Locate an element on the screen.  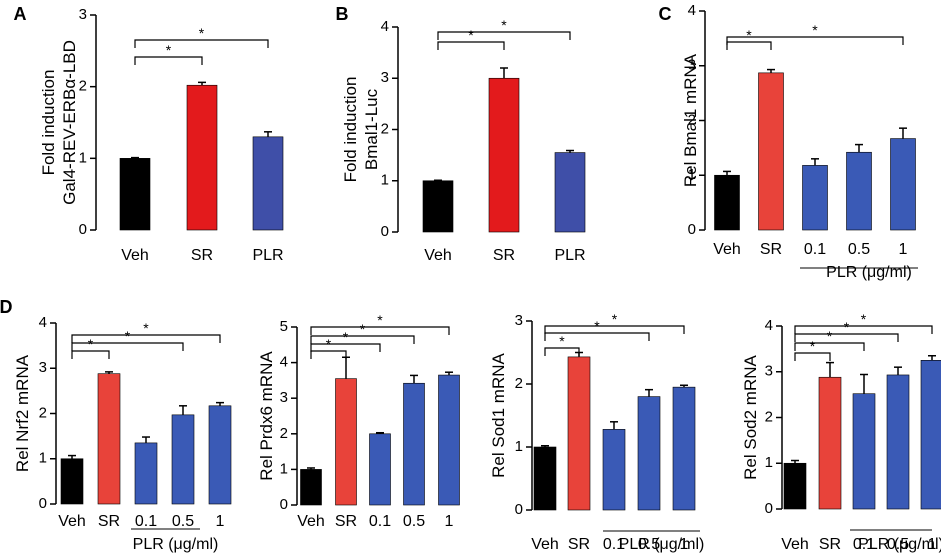
group-label: PLR (μg/ml) is located at coordinates (662, 544).